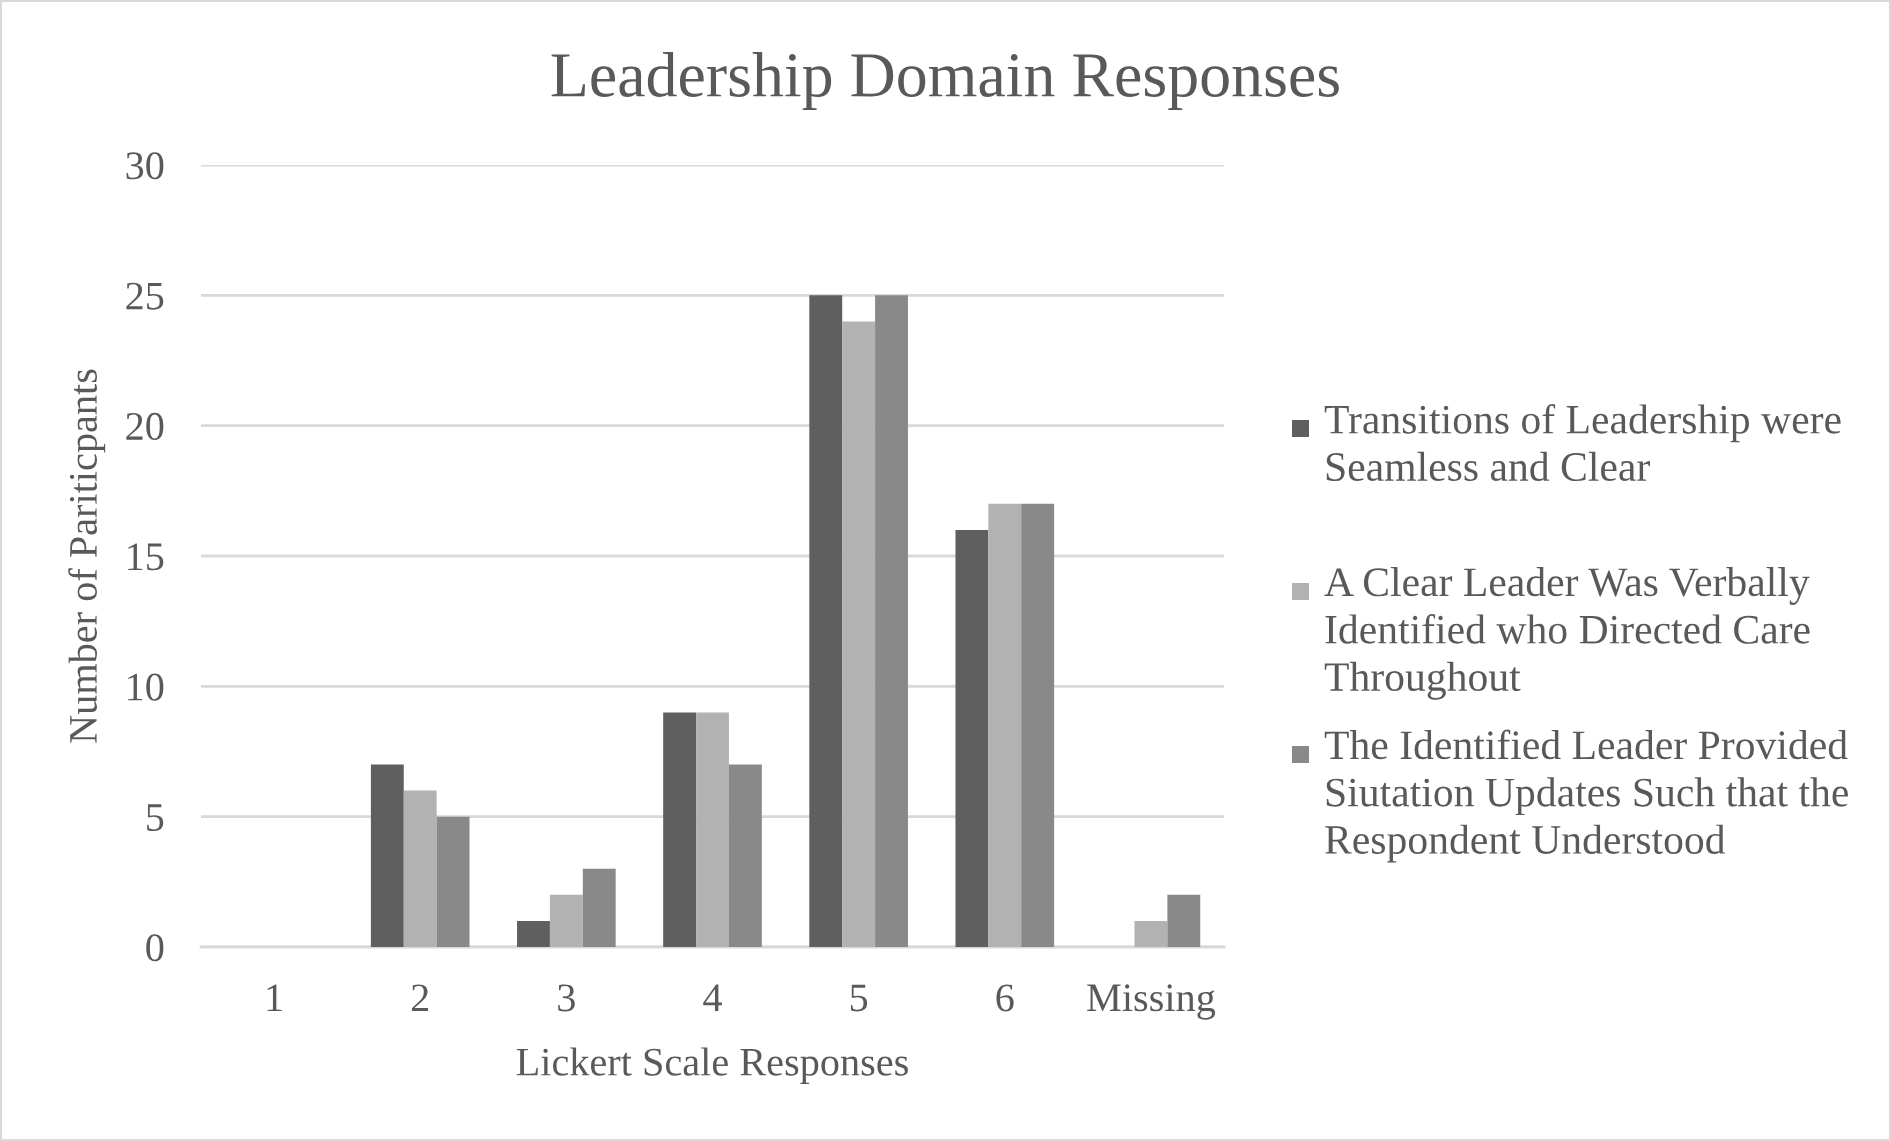  I want to click on y-tick-label: 5, so click(155, 818).